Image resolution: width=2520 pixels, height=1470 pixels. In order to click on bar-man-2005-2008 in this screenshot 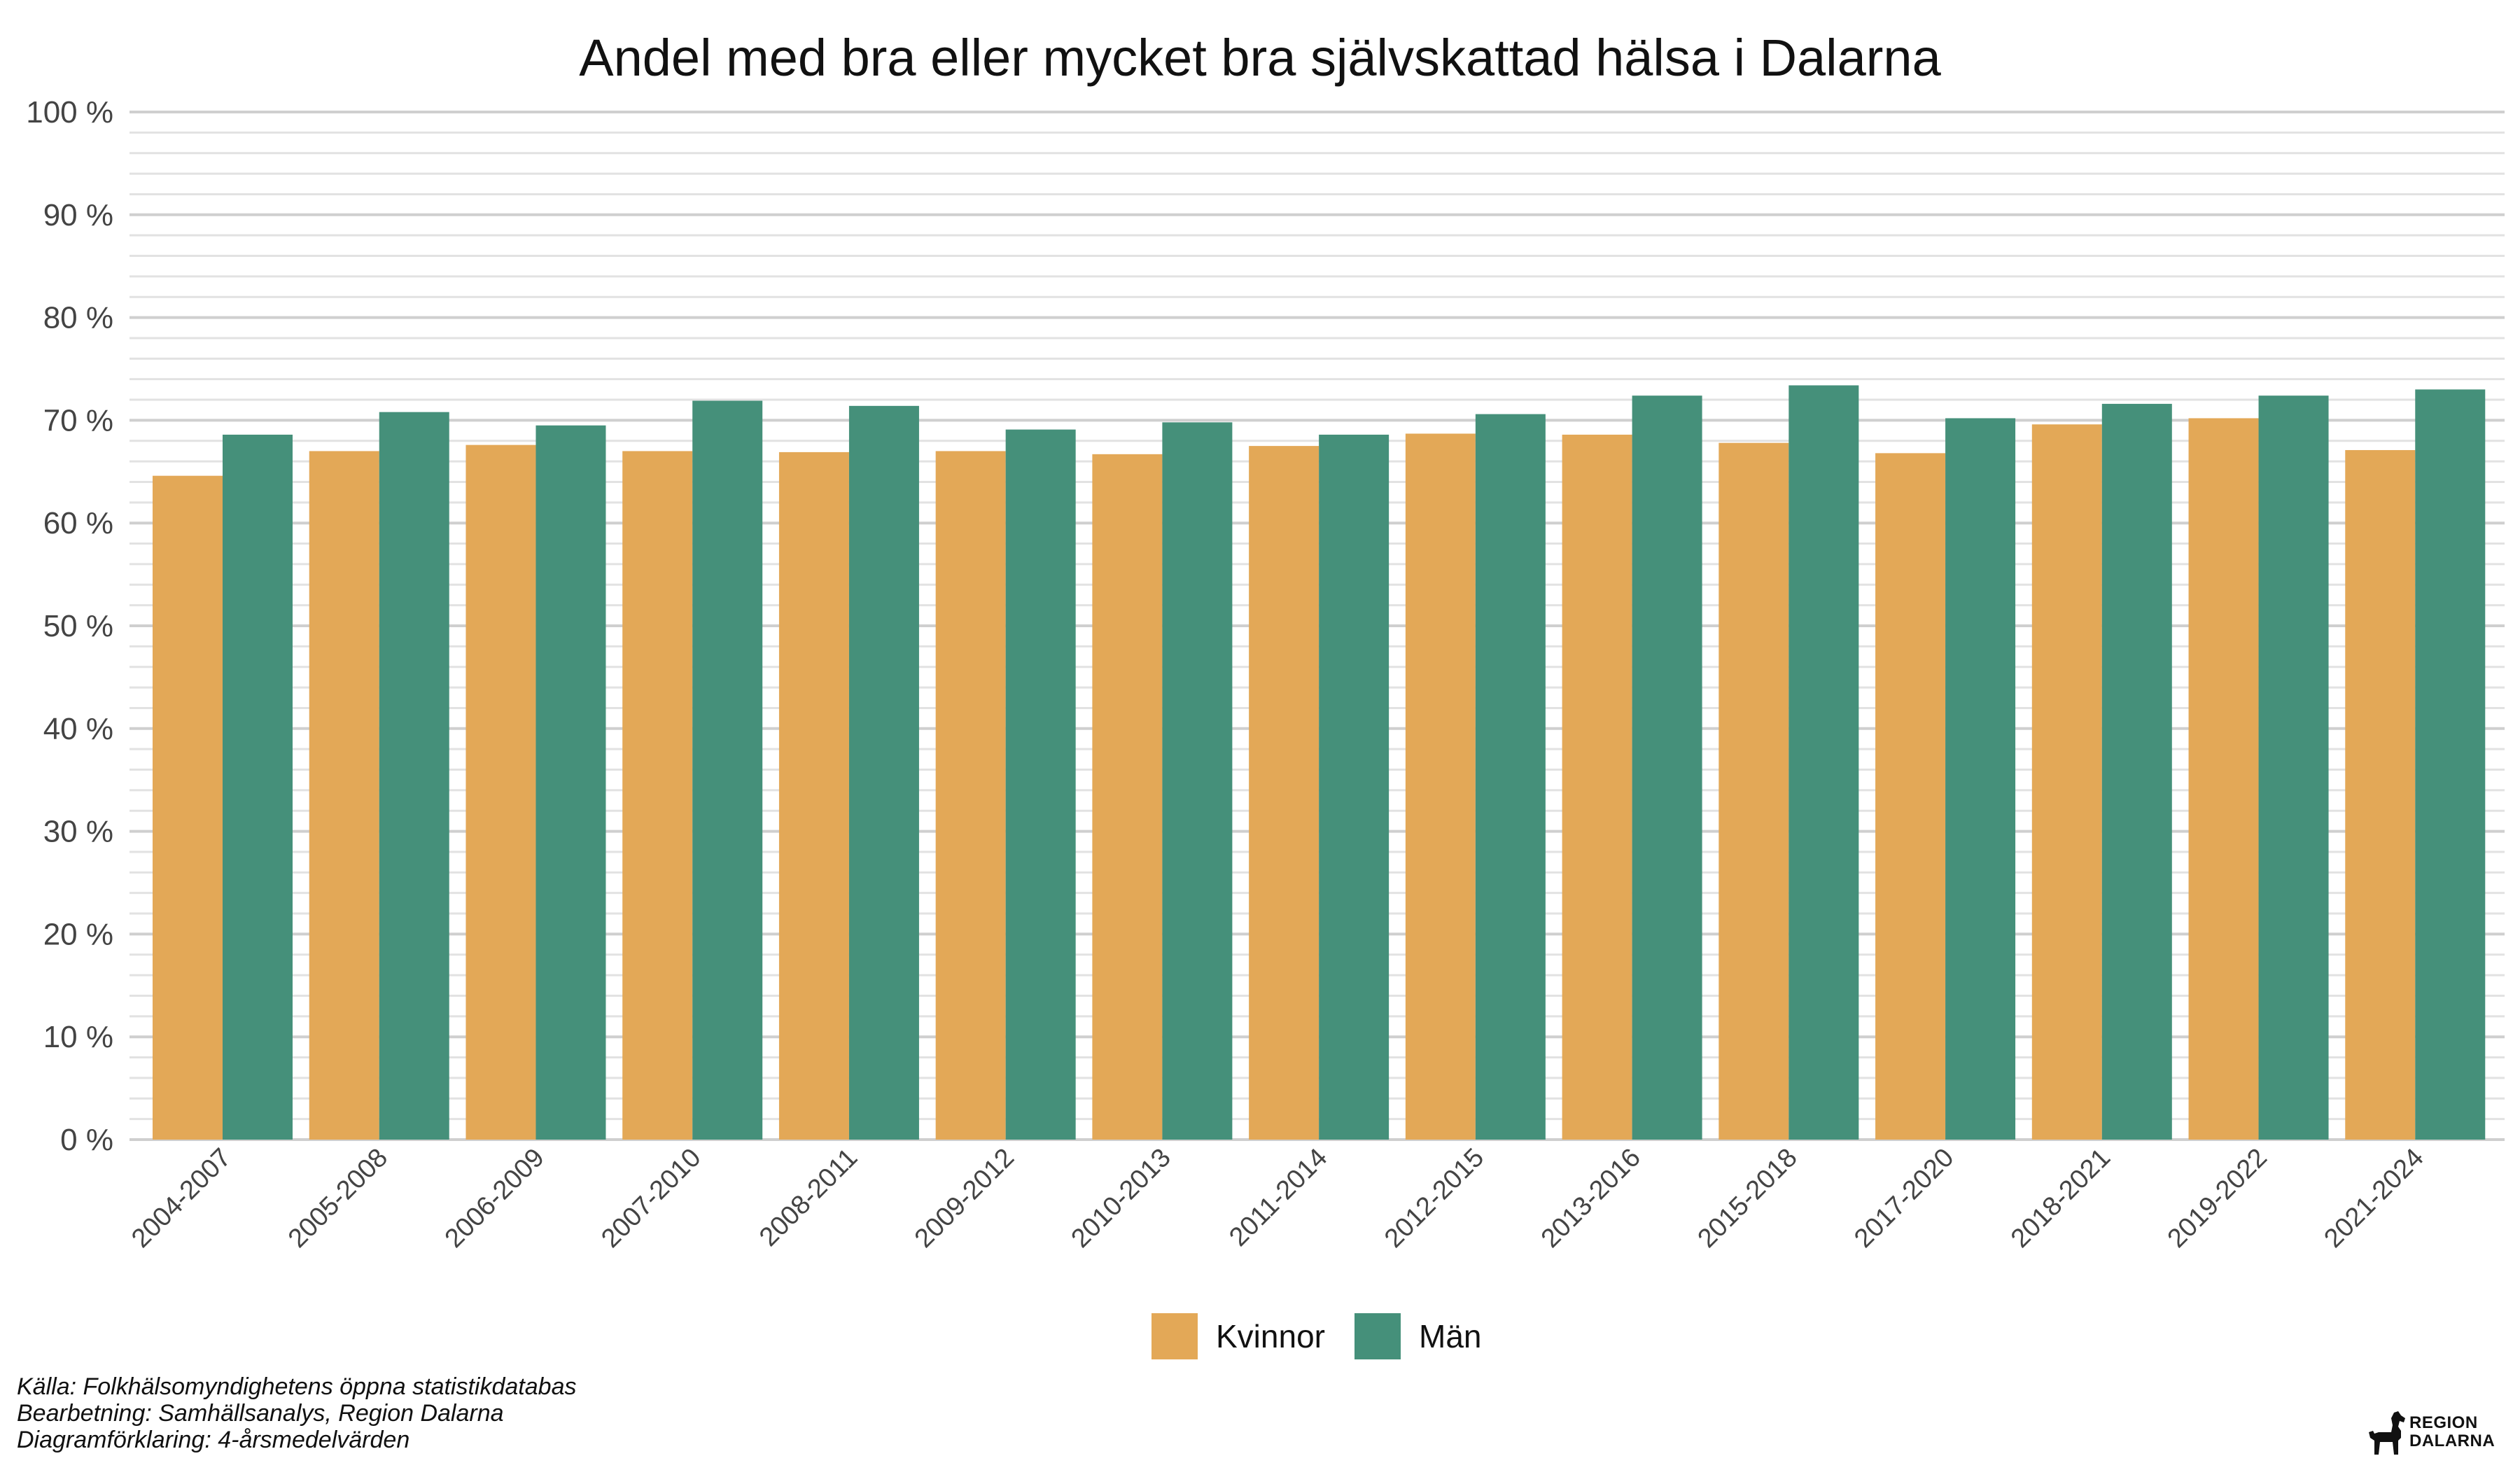, I will do `click(414, 776)`.